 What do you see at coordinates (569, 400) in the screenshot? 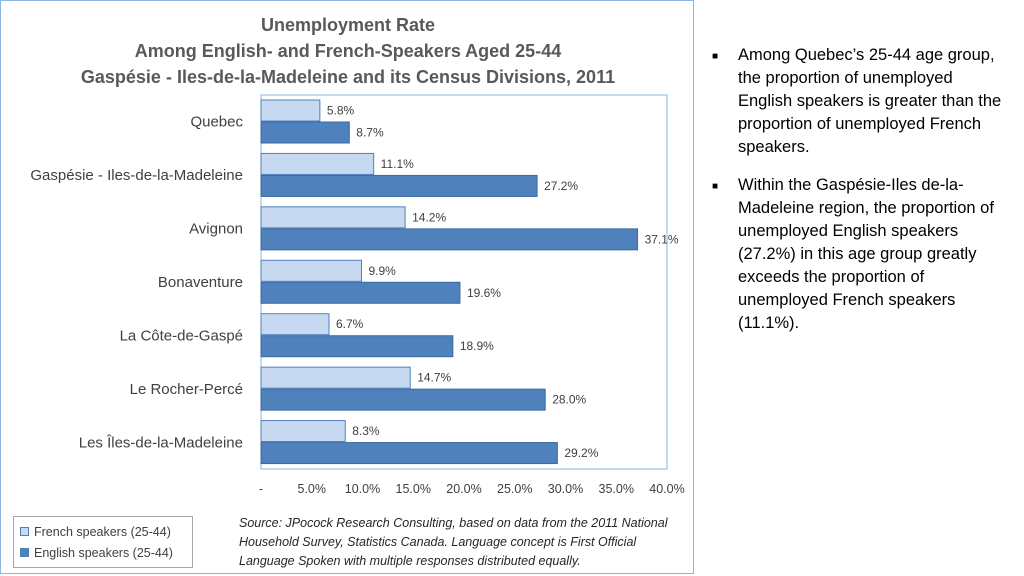
I see `data-label: 28.0%` at bounding box center [569, 400].